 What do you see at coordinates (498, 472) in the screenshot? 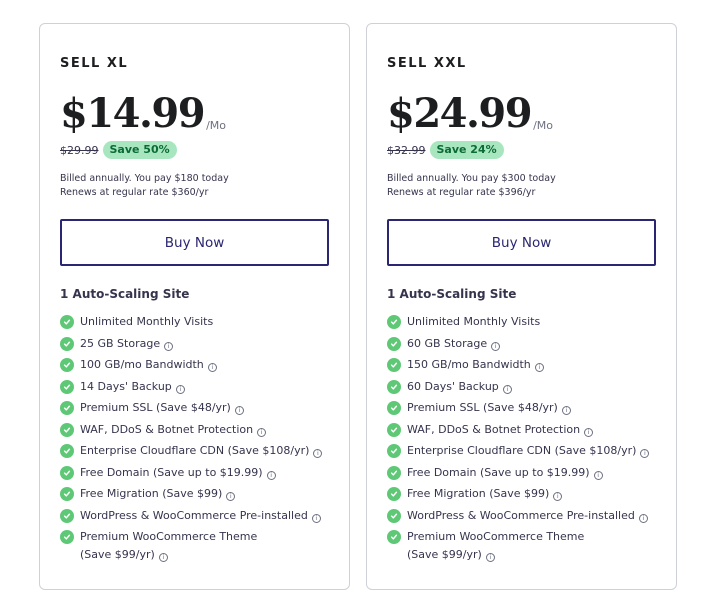
I see `feature-text: Free Domain (Save up to $19.99)` at bounding box center [498, 472].